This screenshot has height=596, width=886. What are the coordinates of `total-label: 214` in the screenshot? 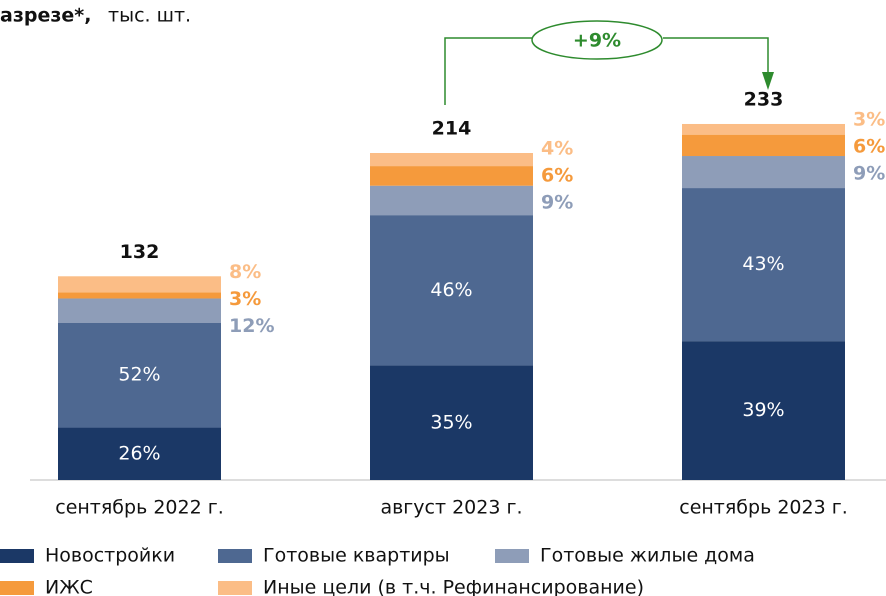 It's located at (452, 129).